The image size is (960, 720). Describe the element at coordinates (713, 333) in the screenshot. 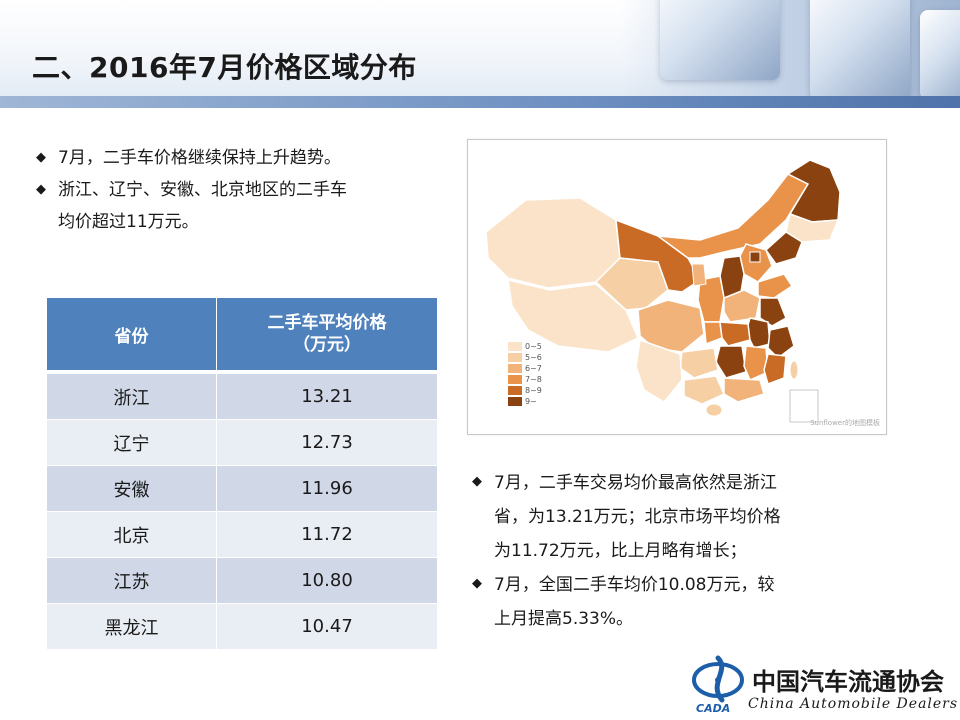

I see `region-chongqing` at that location.